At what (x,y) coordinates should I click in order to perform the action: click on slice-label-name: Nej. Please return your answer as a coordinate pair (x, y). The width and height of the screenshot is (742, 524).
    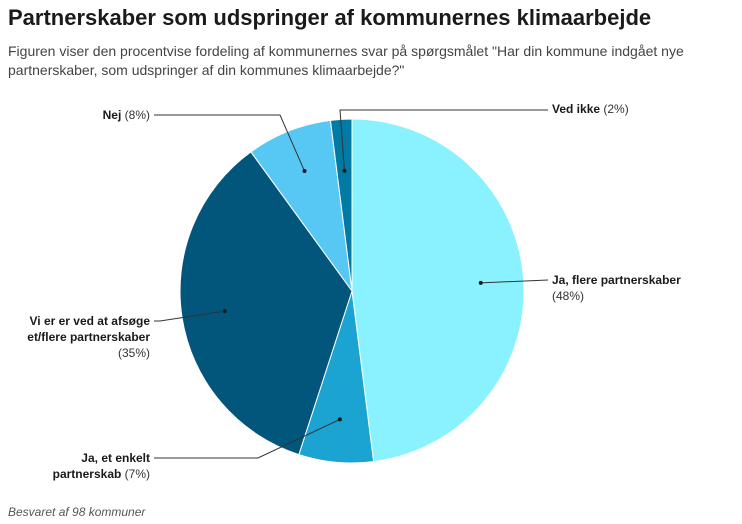
    Looking at the image, I should click on (112, 115).